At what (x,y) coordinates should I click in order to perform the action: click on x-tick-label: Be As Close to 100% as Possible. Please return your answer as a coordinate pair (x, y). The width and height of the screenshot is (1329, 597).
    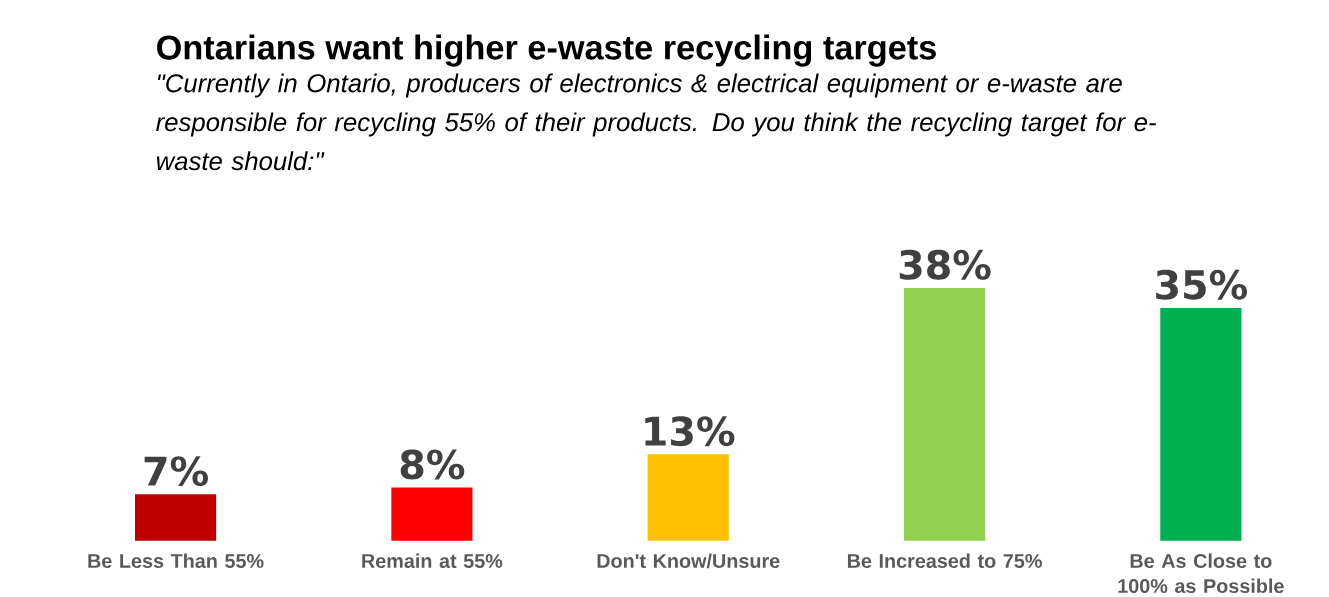
    Looking at the image, I should click on (1201, 573).